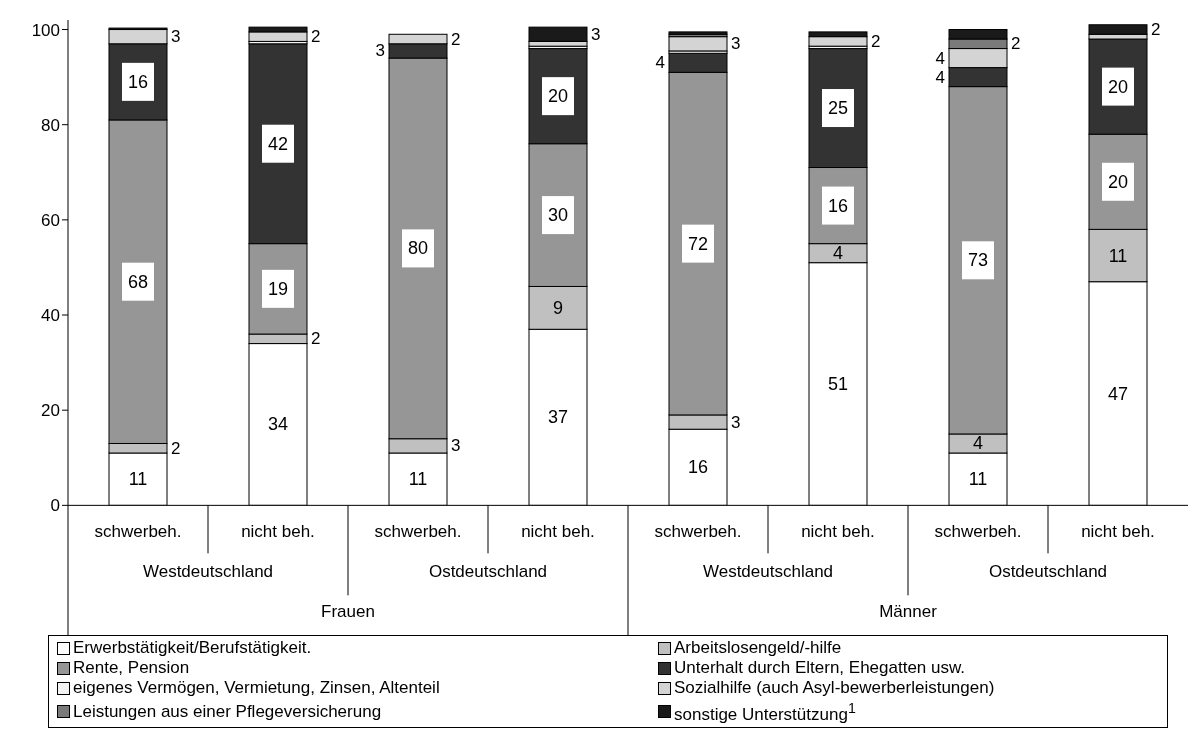 Image resolution: width=1198 pixels, height=735 pixels. I want to click on y-tick-label: 20, so click(50, 411).